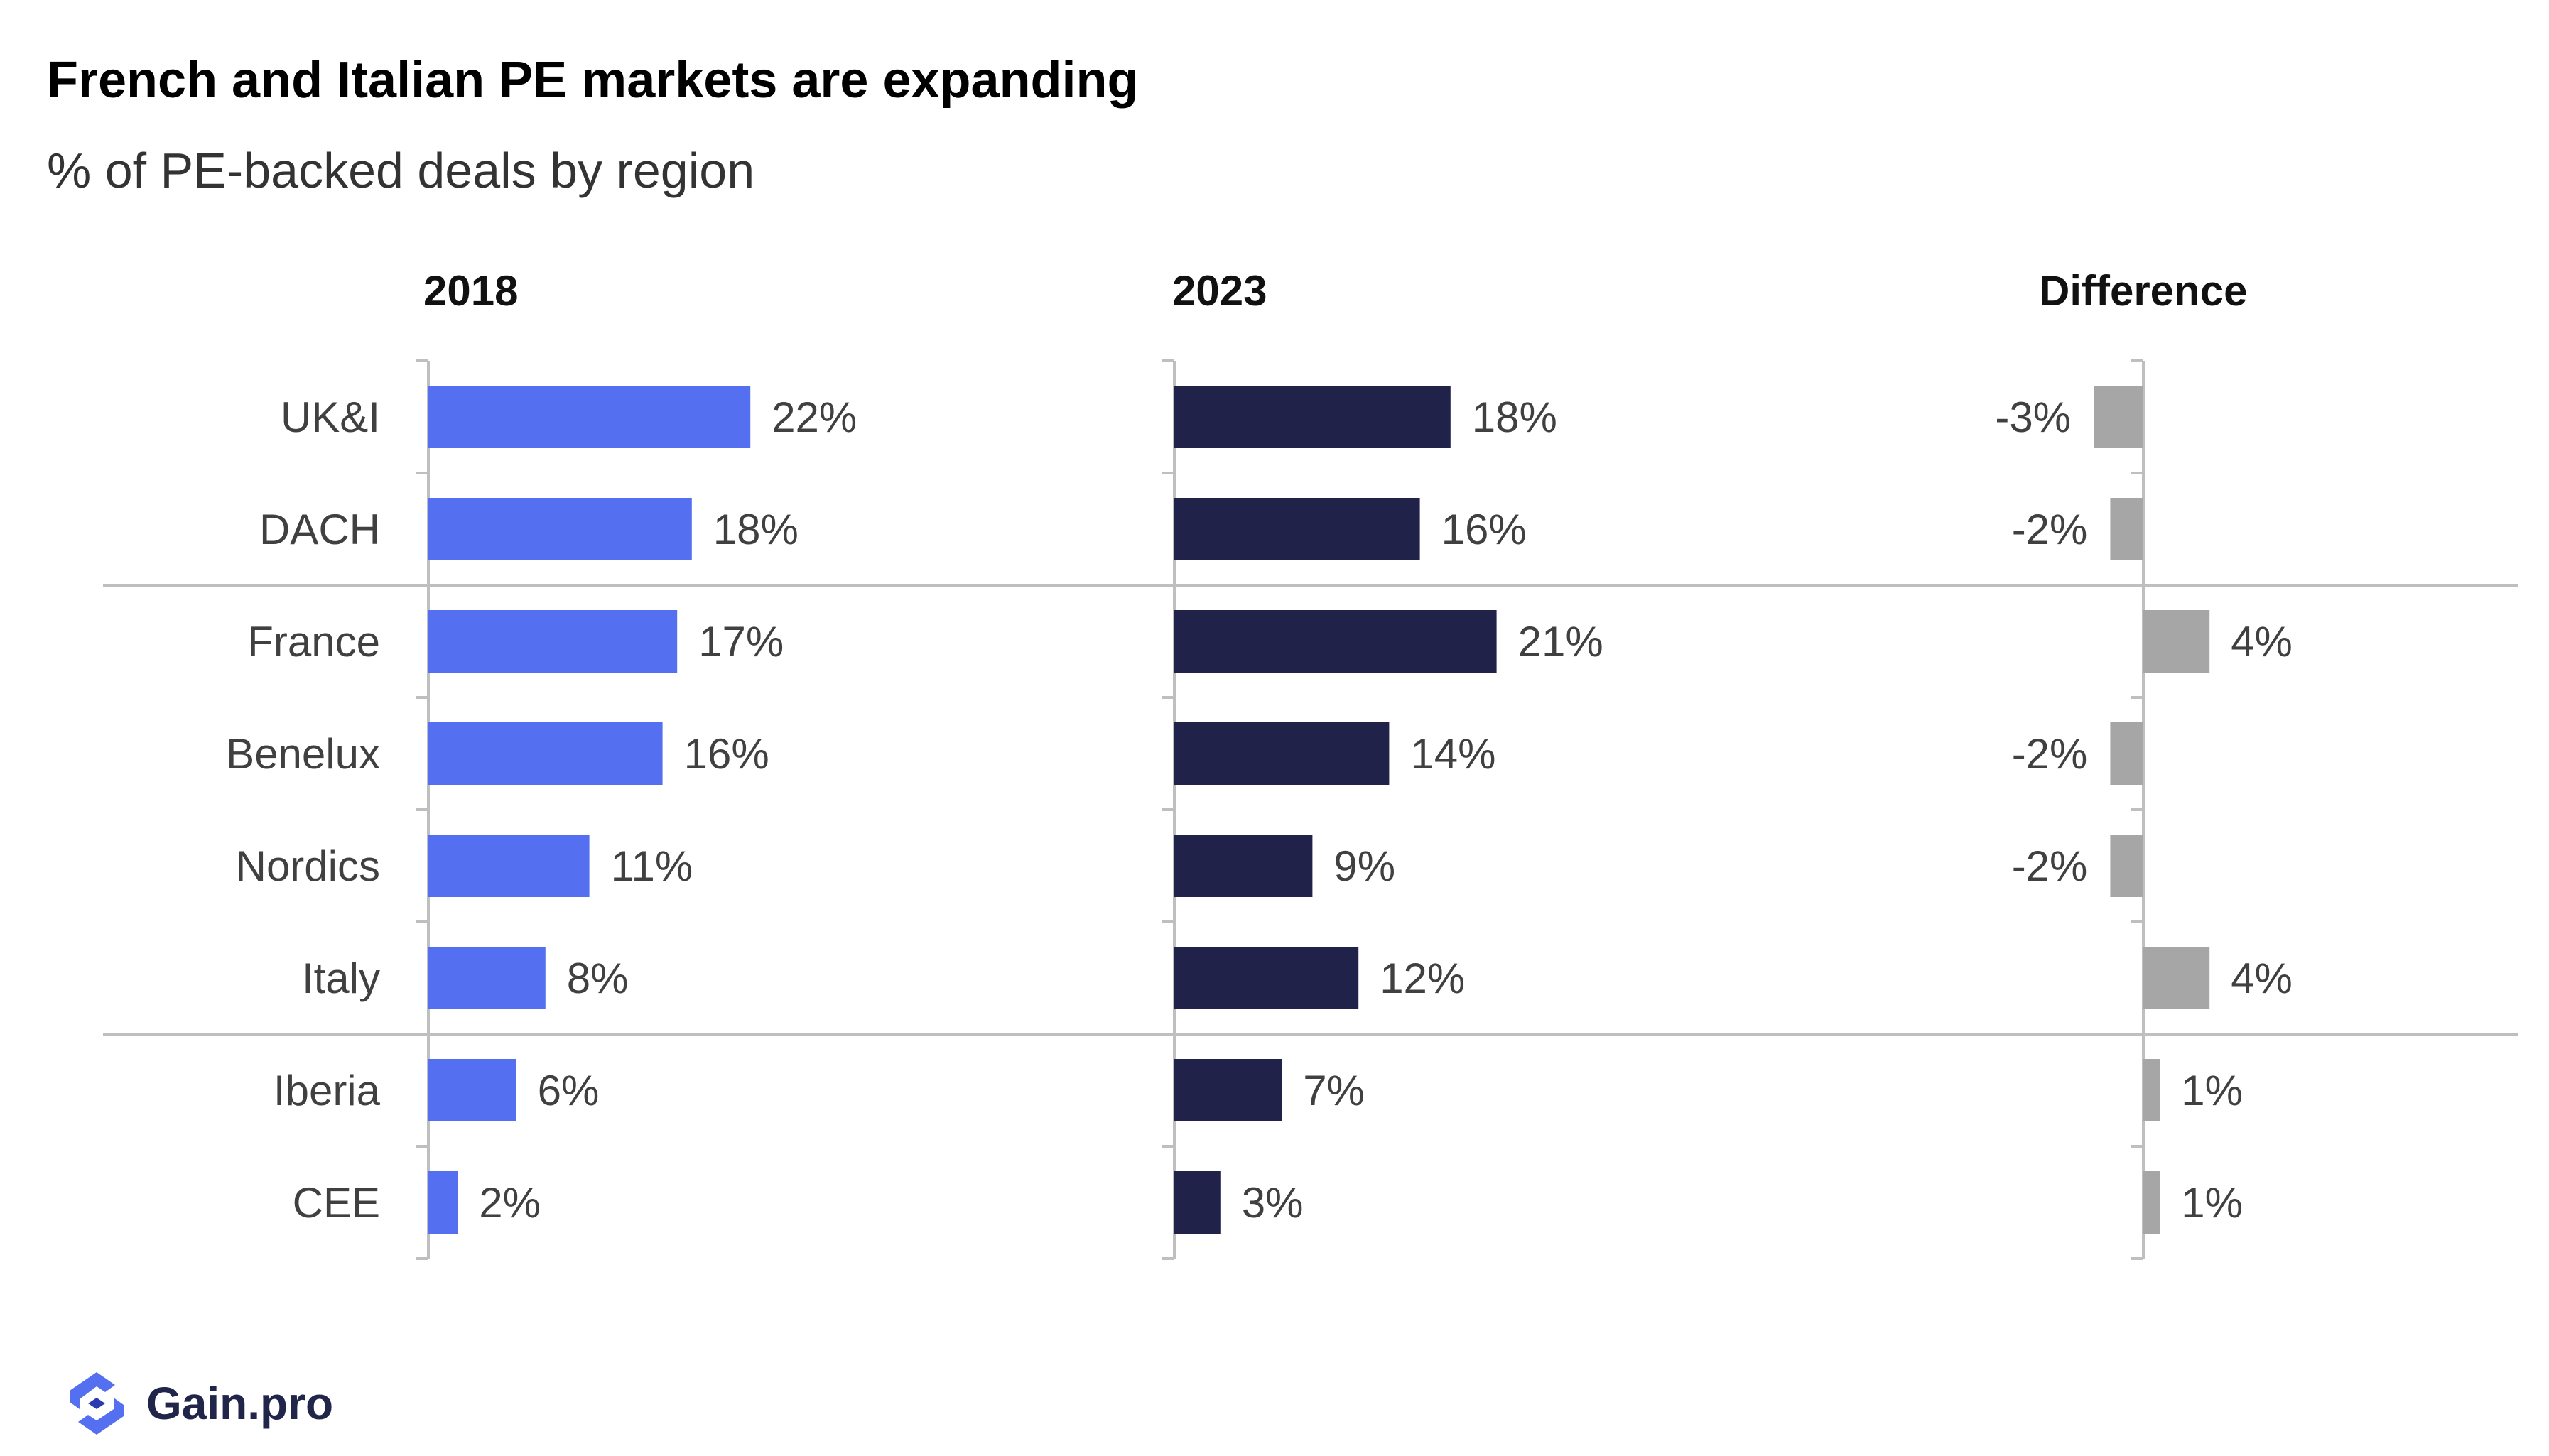  Describe the element at coordinates (509, 866) in the screenshot. I see `bar-2018-nordics` at that location.